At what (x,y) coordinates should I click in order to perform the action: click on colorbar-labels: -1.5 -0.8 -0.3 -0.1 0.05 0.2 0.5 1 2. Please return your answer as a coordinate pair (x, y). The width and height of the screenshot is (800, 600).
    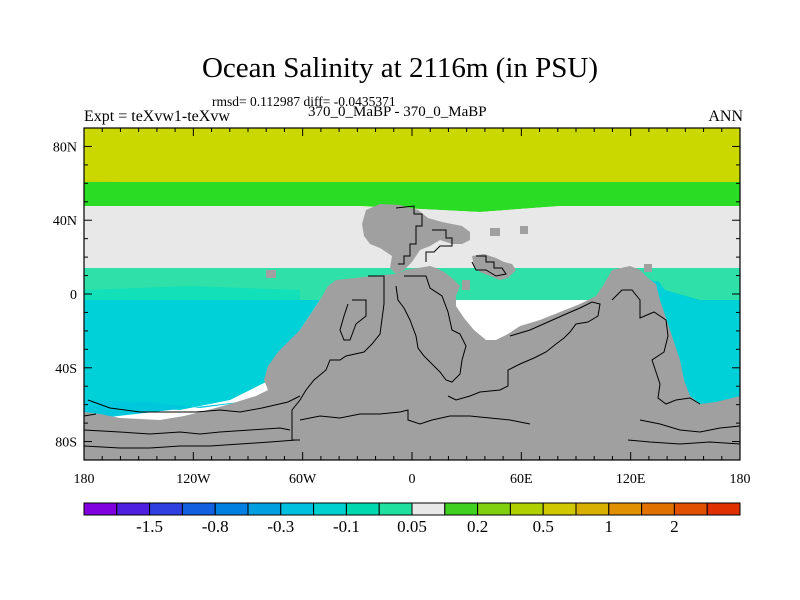
    Looking at the image, I should click on (407, 526).